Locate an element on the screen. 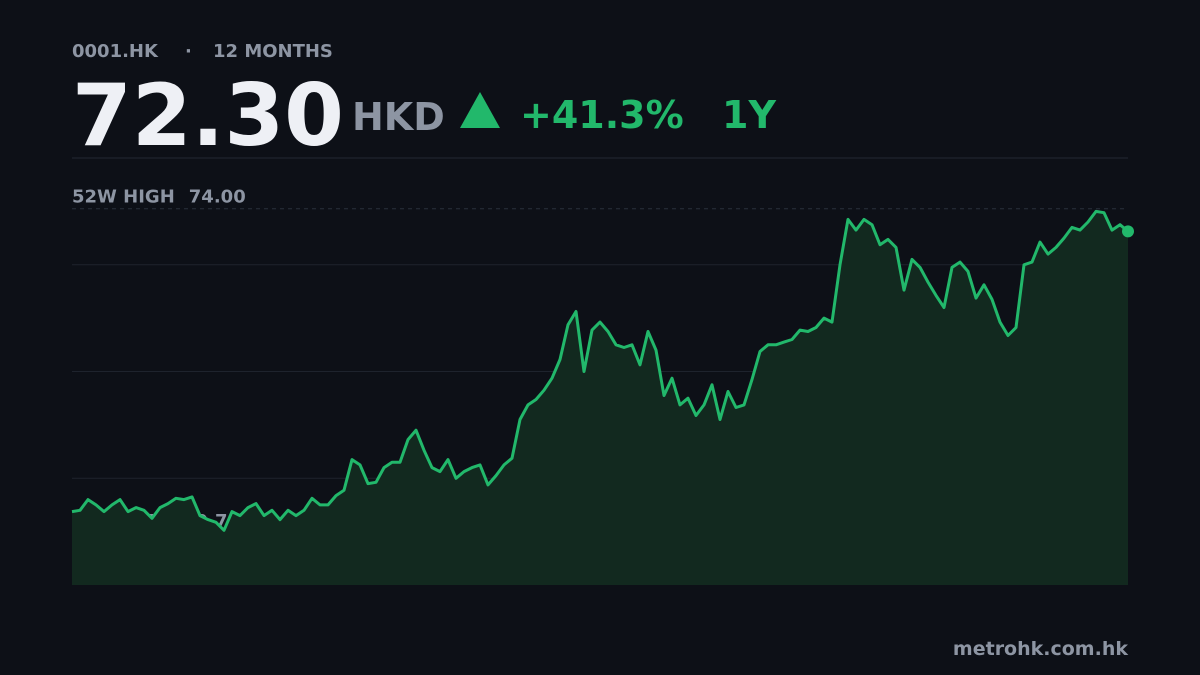 This screenshot has width=1200, height=675. source: metrohk.com.hk is located at coordinates (1040, 649).